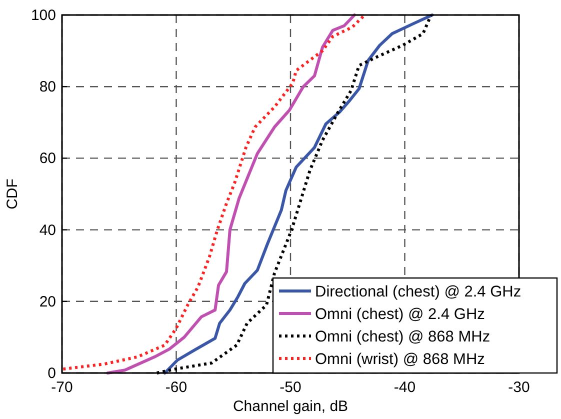  Describe the element at coordinates (47, 301) in the screenshot. I see `y-tick-label: 20` at that location.